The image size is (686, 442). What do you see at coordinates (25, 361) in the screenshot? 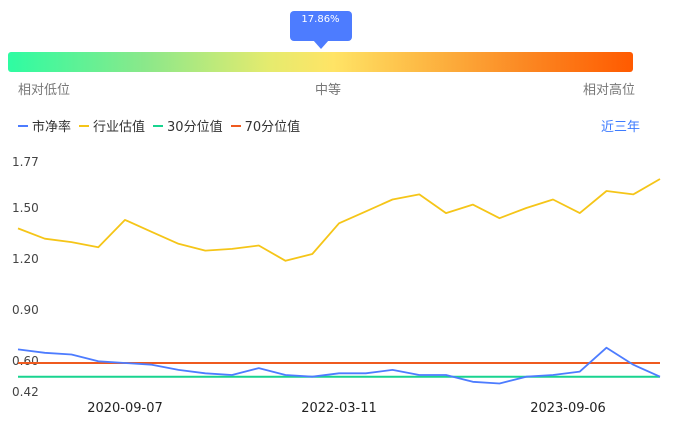
I see `y-tick-label: 0.60` at bounding box center [25, 361].